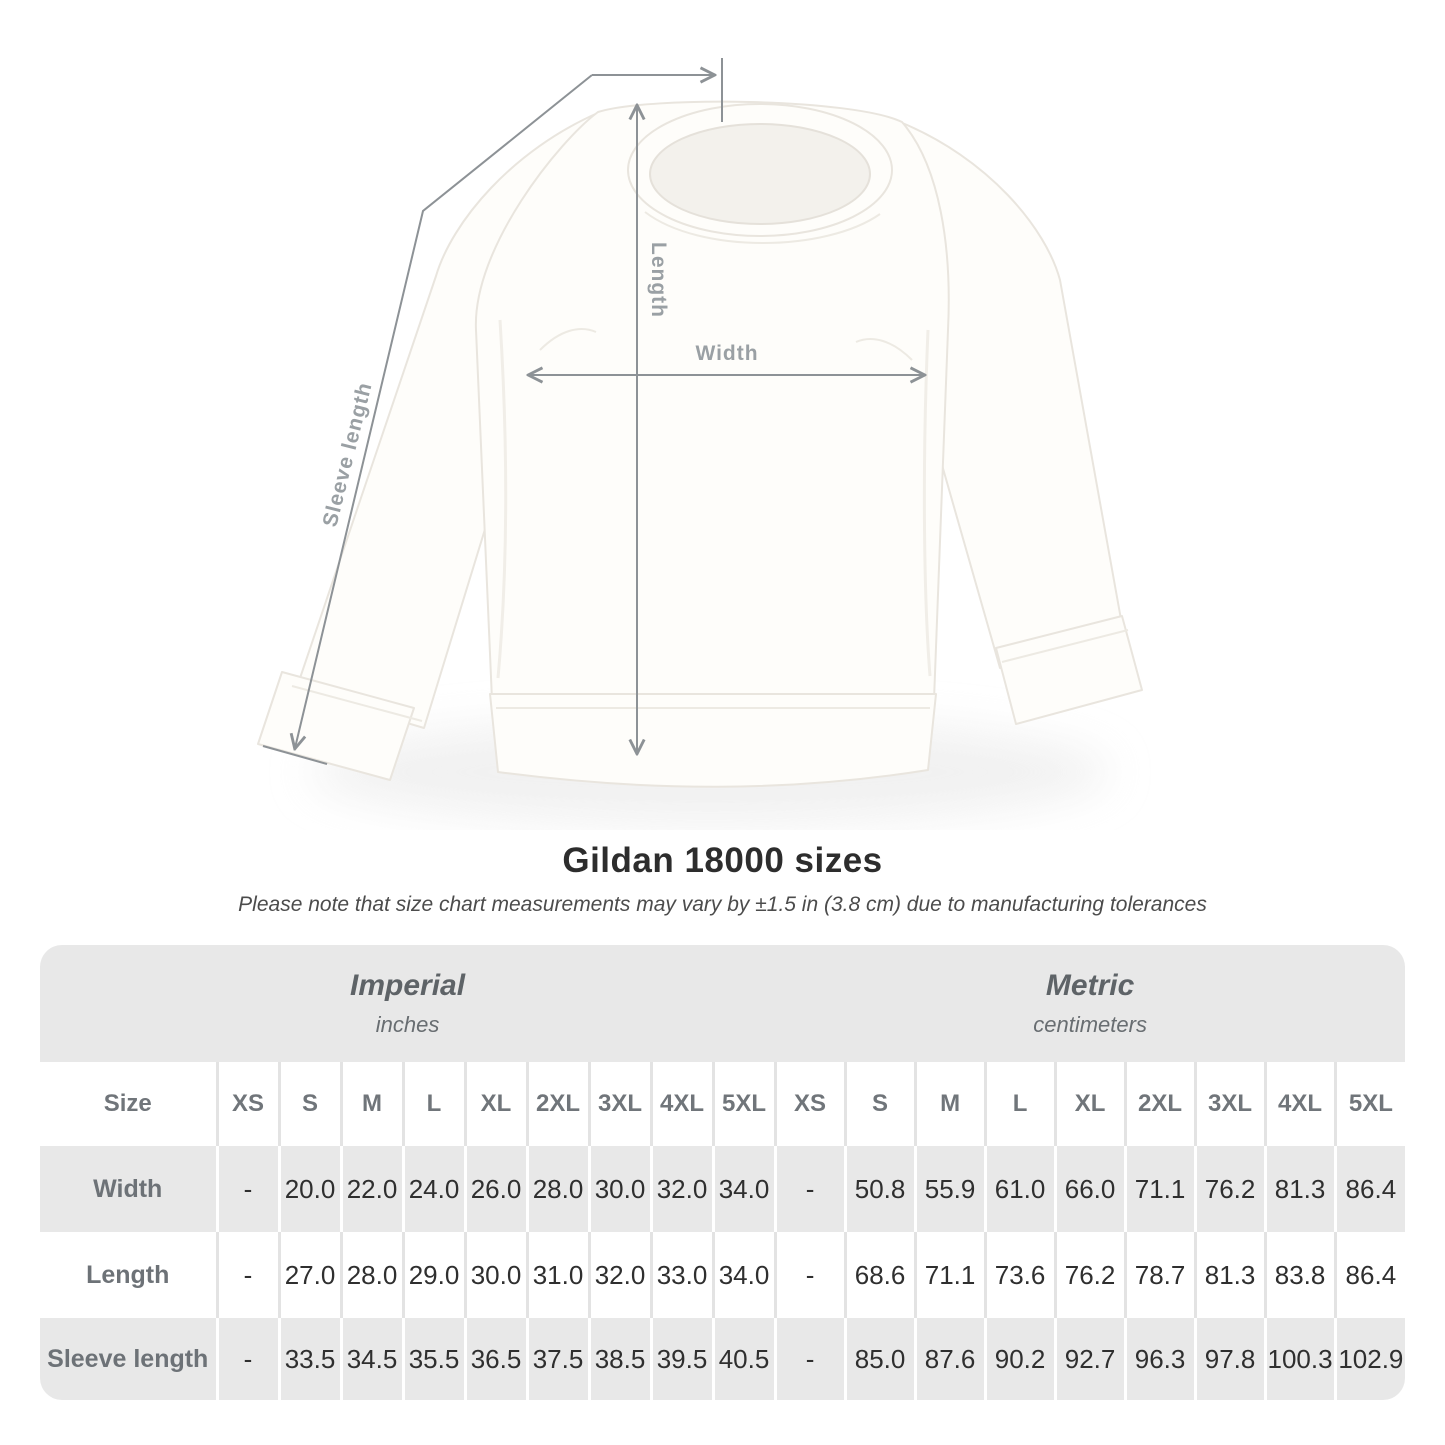  I want to click on right-cuff-seam, so click(1065, 646).